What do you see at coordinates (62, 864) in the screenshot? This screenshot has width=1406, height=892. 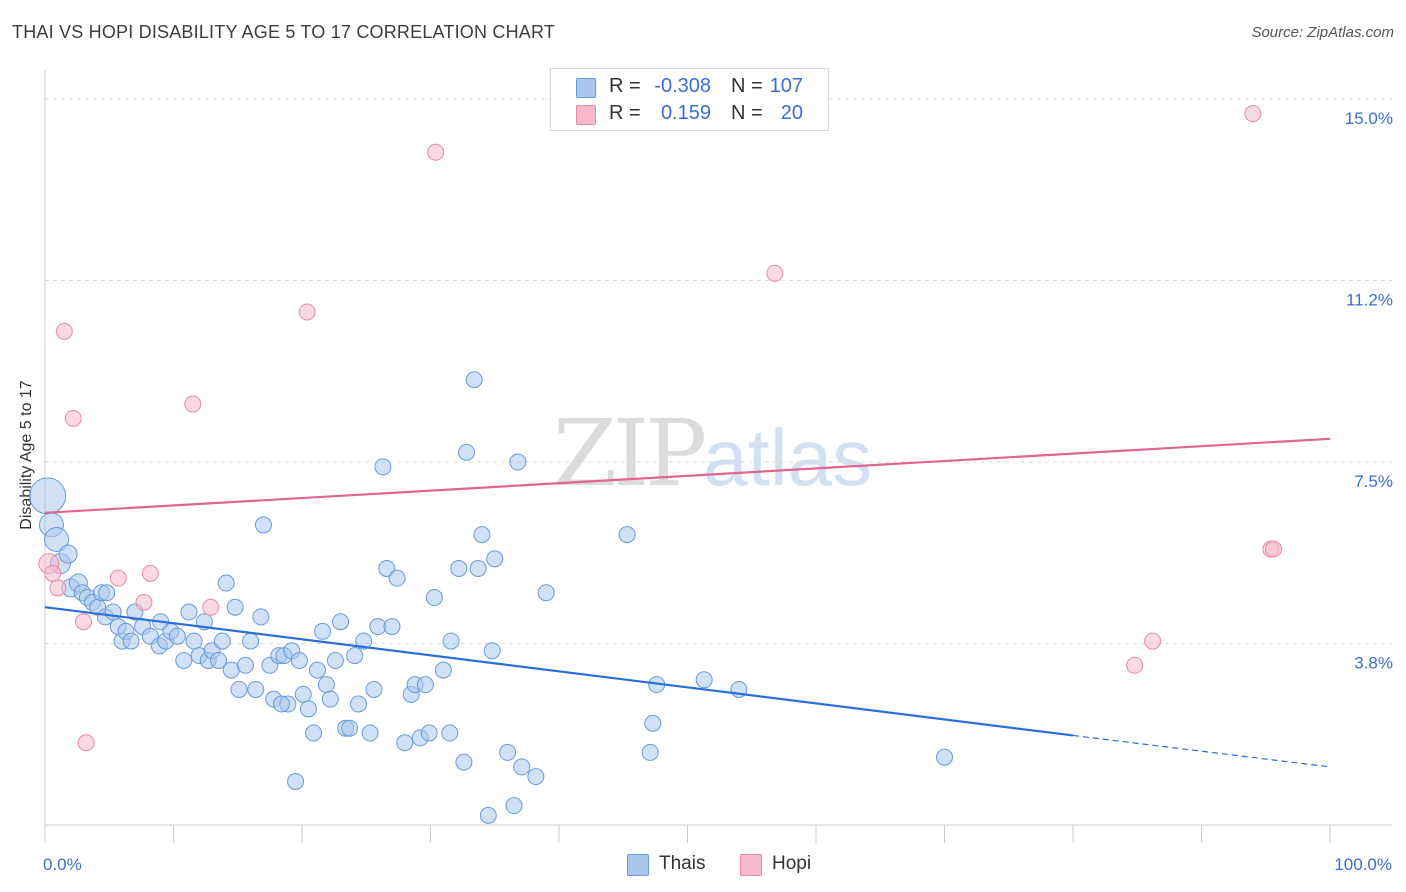 I see `x-tick-label: 0.0%` at bounding box center [62, 864].